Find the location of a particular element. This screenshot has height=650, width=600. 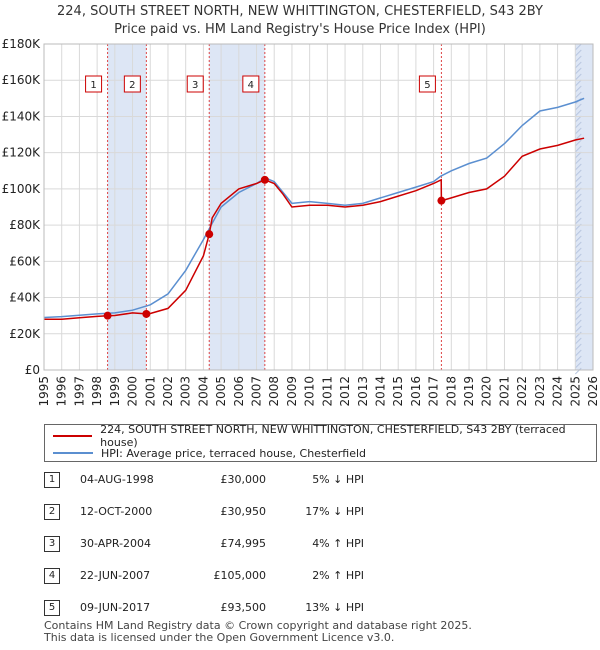

x-tick-label: 2000 is located at coordinates (133, 391).